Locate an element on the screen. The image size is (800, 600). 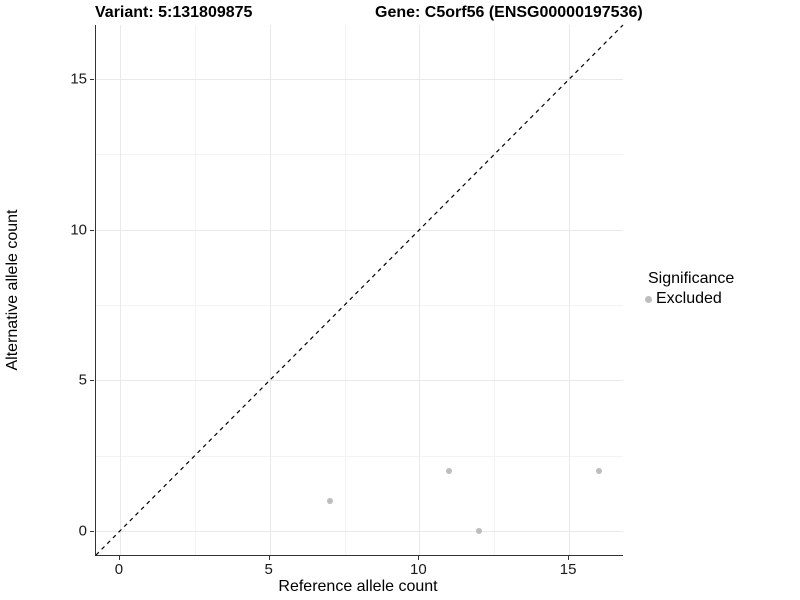
legend-entries: Excluded is located at coordinates (689, 299).